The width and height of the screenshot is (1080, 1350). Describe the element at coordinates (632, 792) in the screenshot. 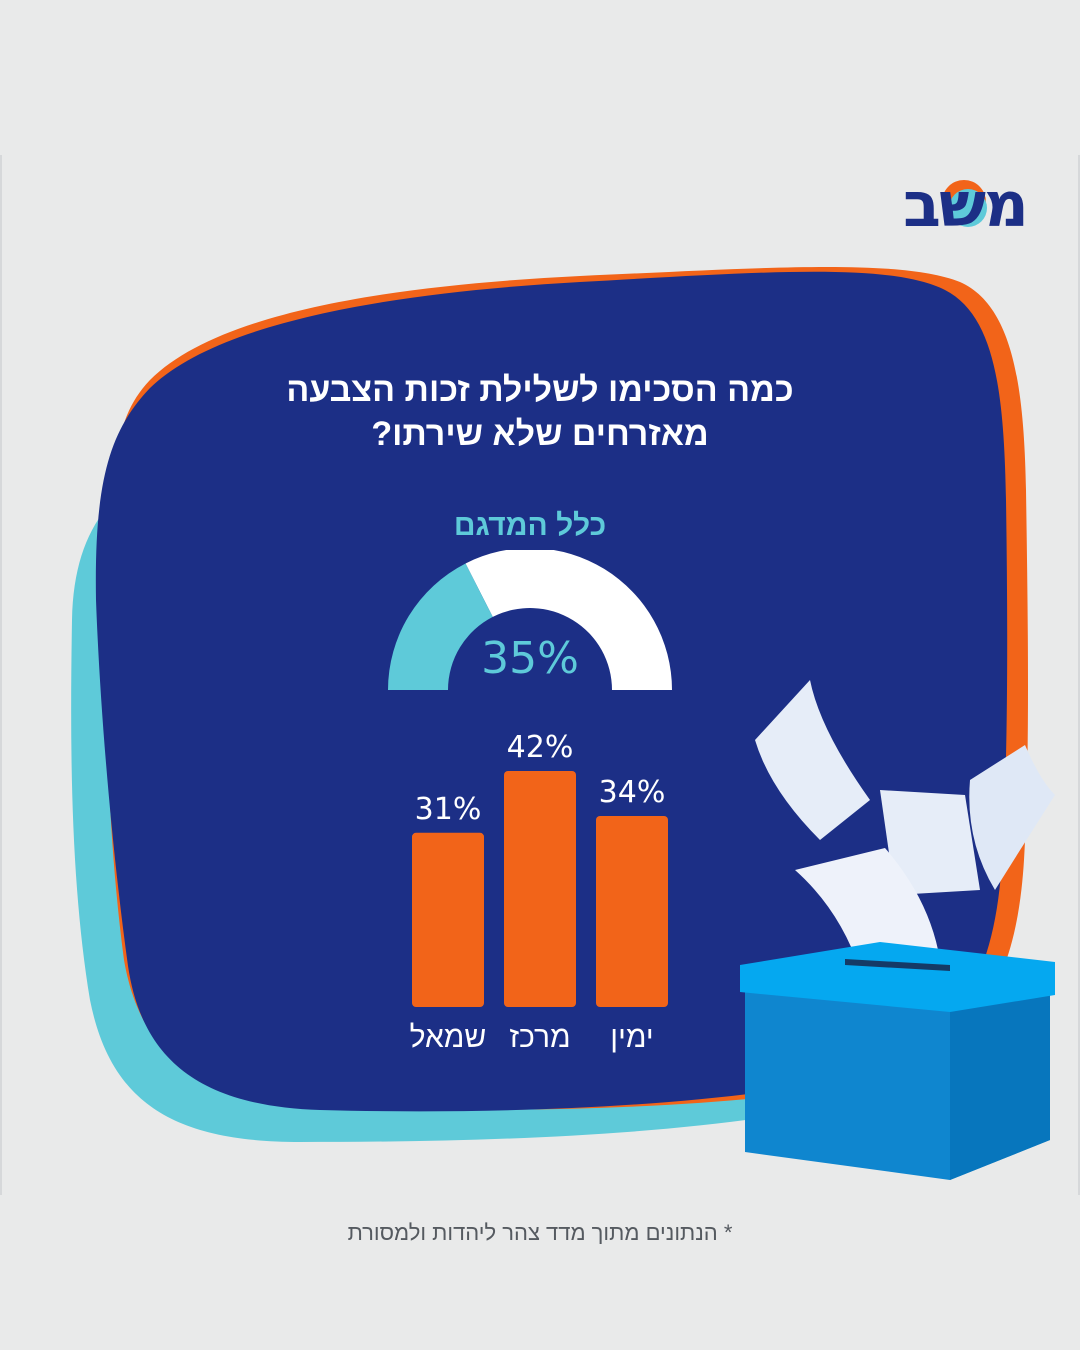

I see `bar-value-label-2: 34%` at that location.